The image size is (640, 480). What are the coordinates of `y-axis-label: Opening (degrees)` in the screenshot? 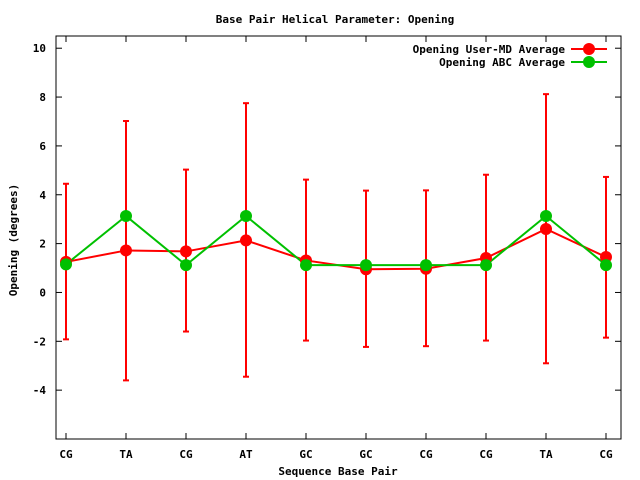 It's located at (13, 240).